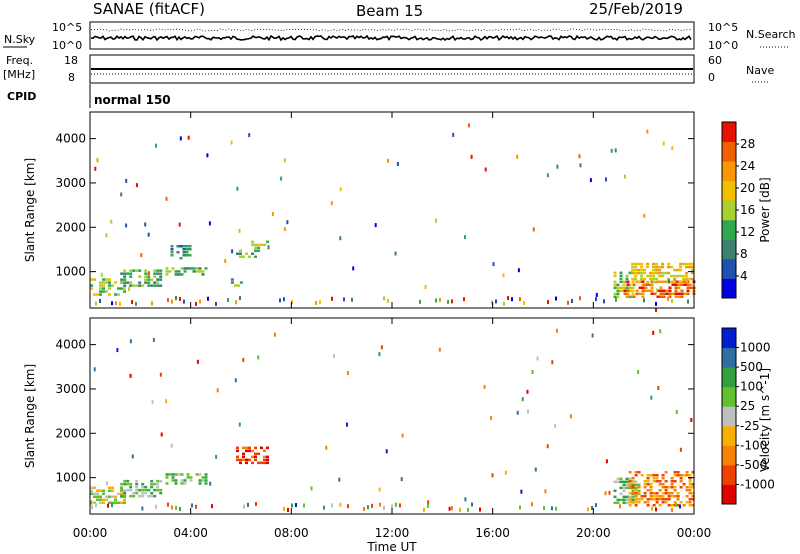 The height and width of the screenshot is (554, 800). I want to click on nave-tick-bottom: 0, so click(711, 77).